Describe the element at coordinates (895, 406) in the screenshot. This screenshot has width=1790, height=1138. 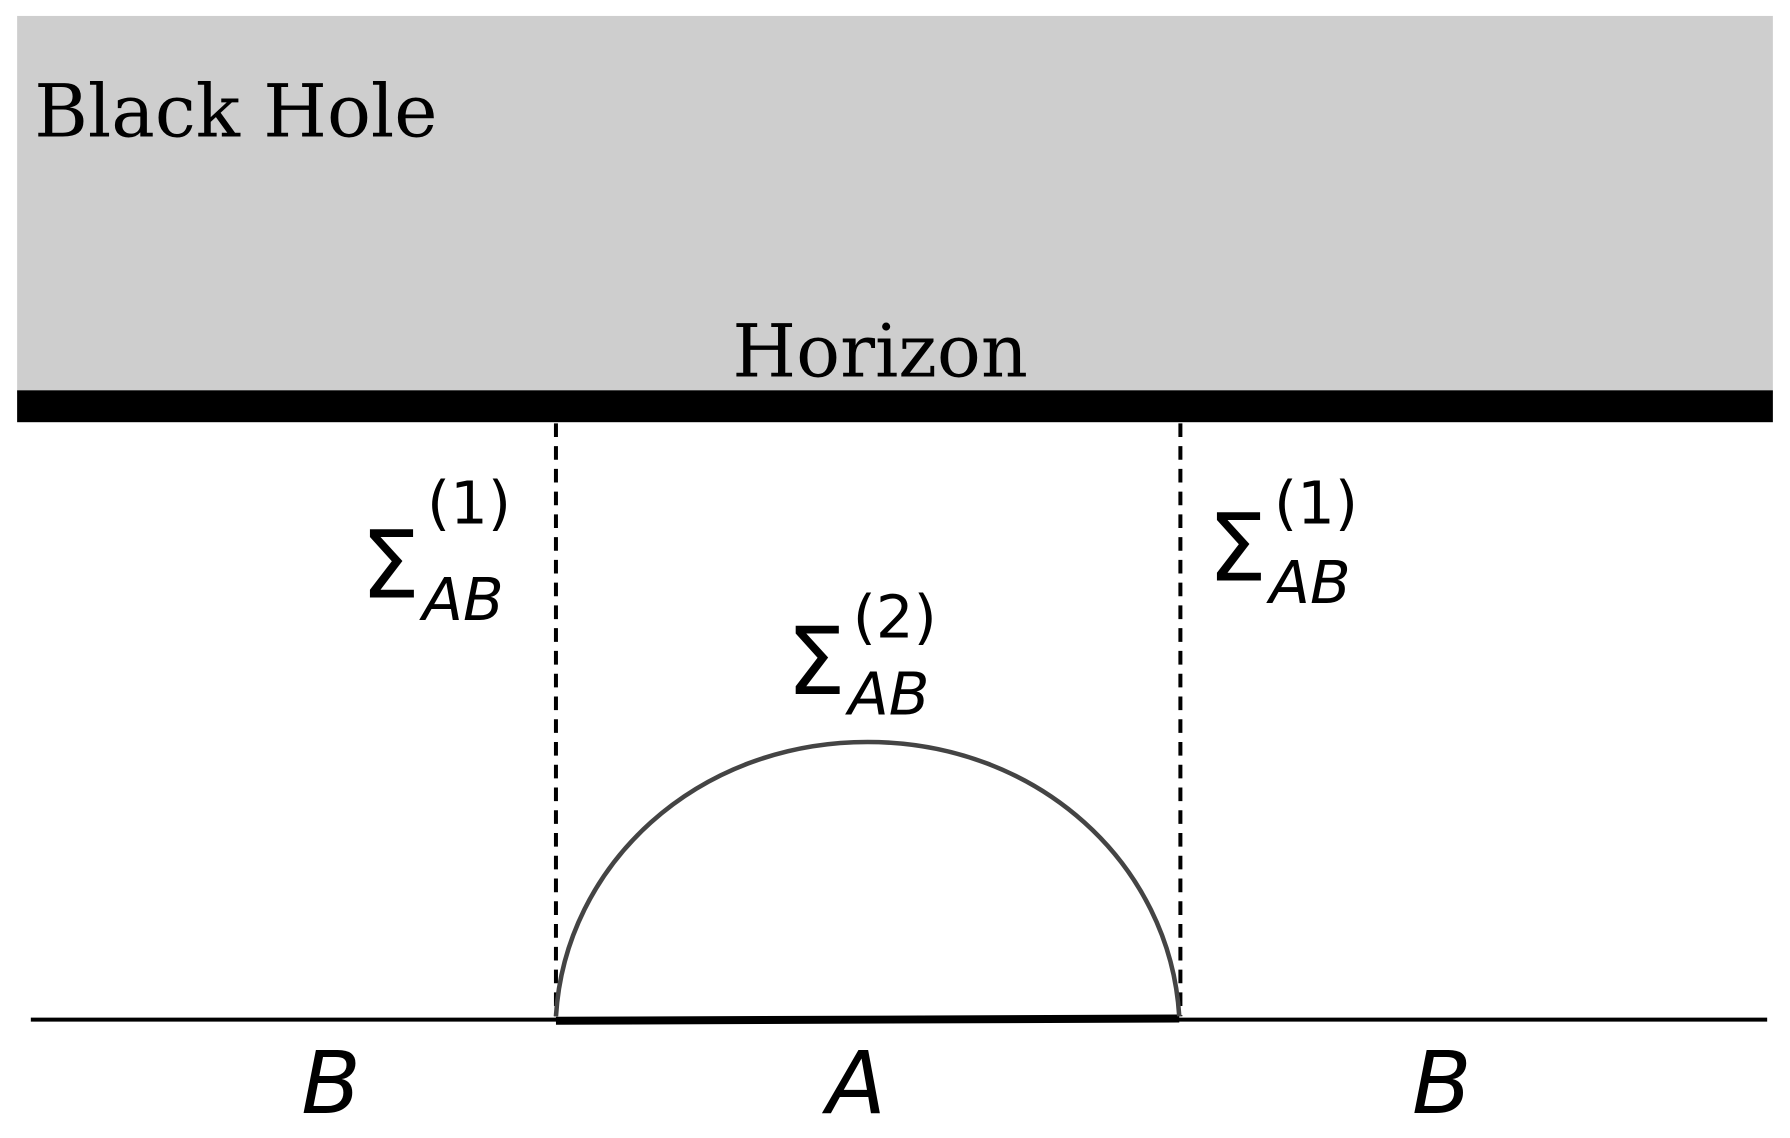
I see `horizon-line` at that location.